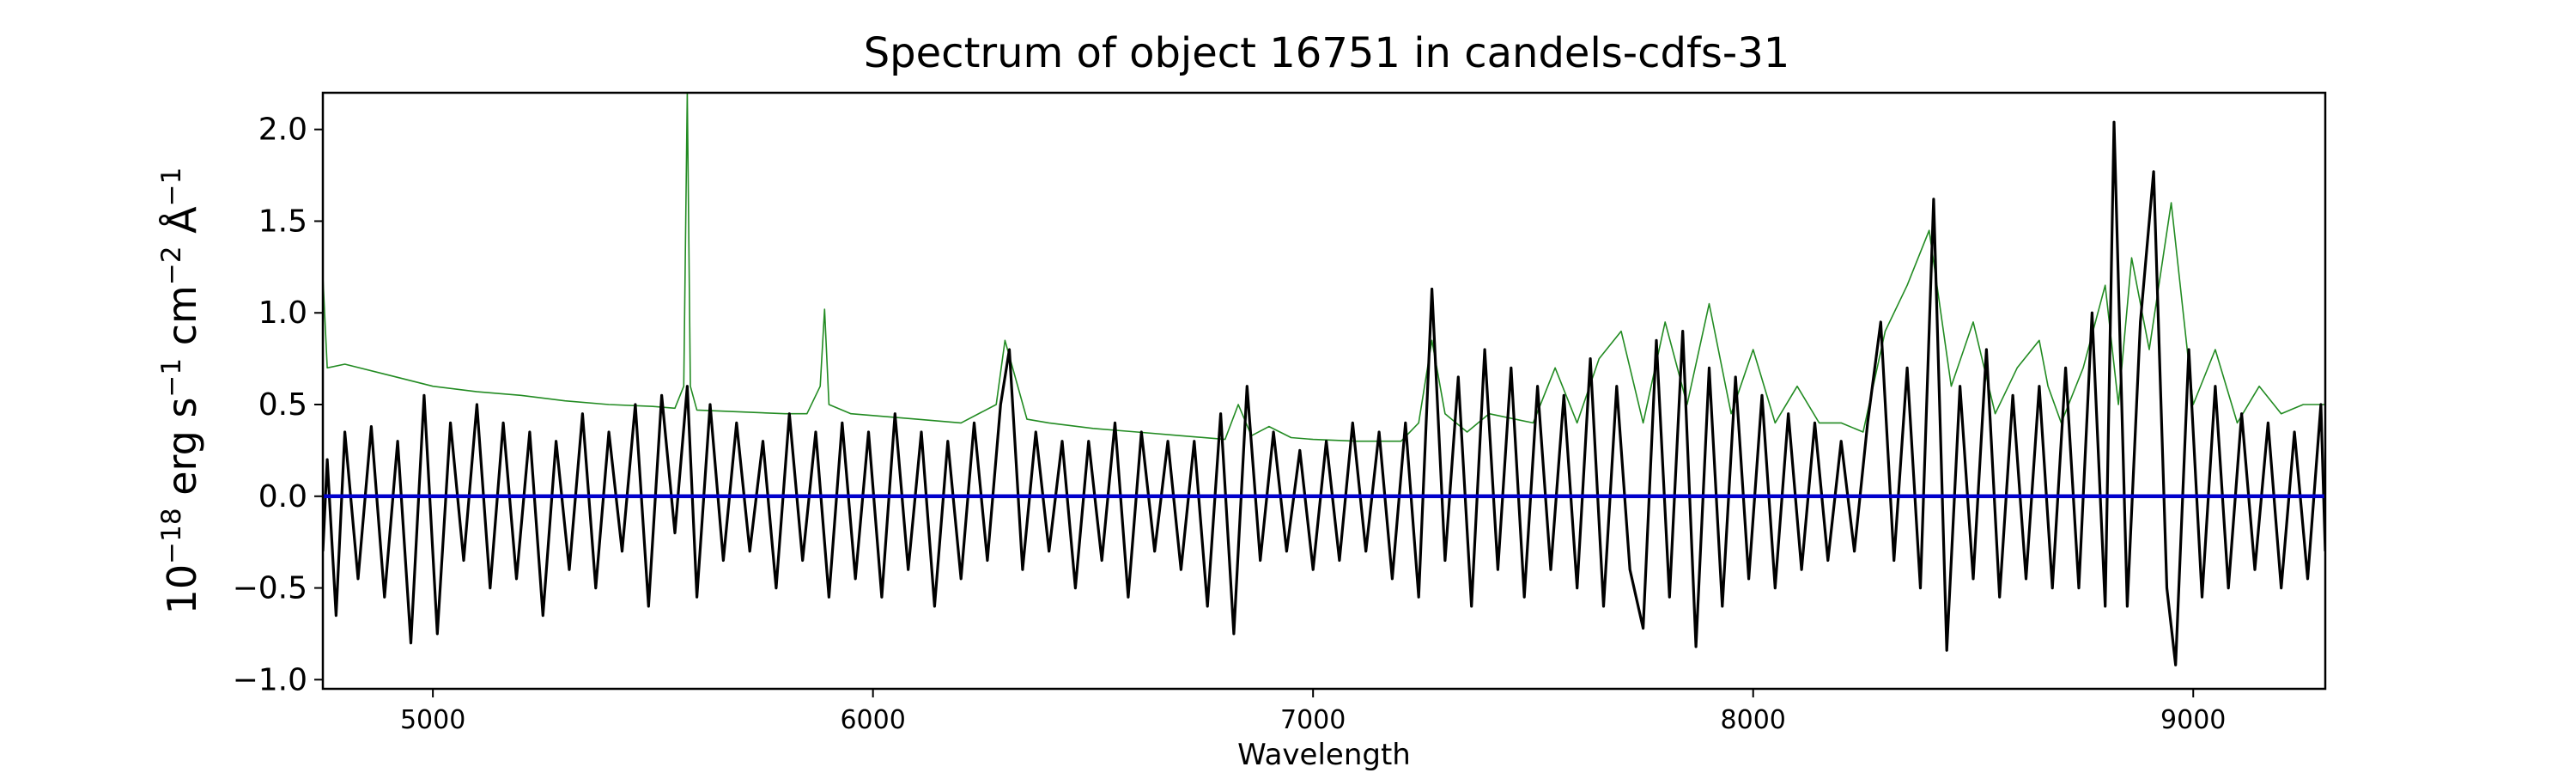  Describe the element at coordinates (171, 187) in the screenshot. I see `ylabel-exp4: −1` at that location.